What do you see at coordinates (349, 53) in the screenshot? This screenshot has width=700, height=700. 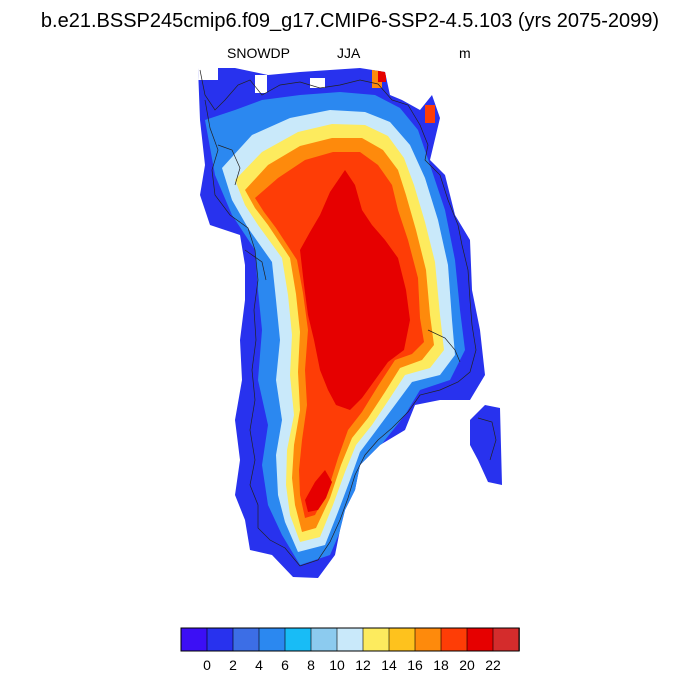 I see `season-label: JJA` at bounding box center [349, 53].